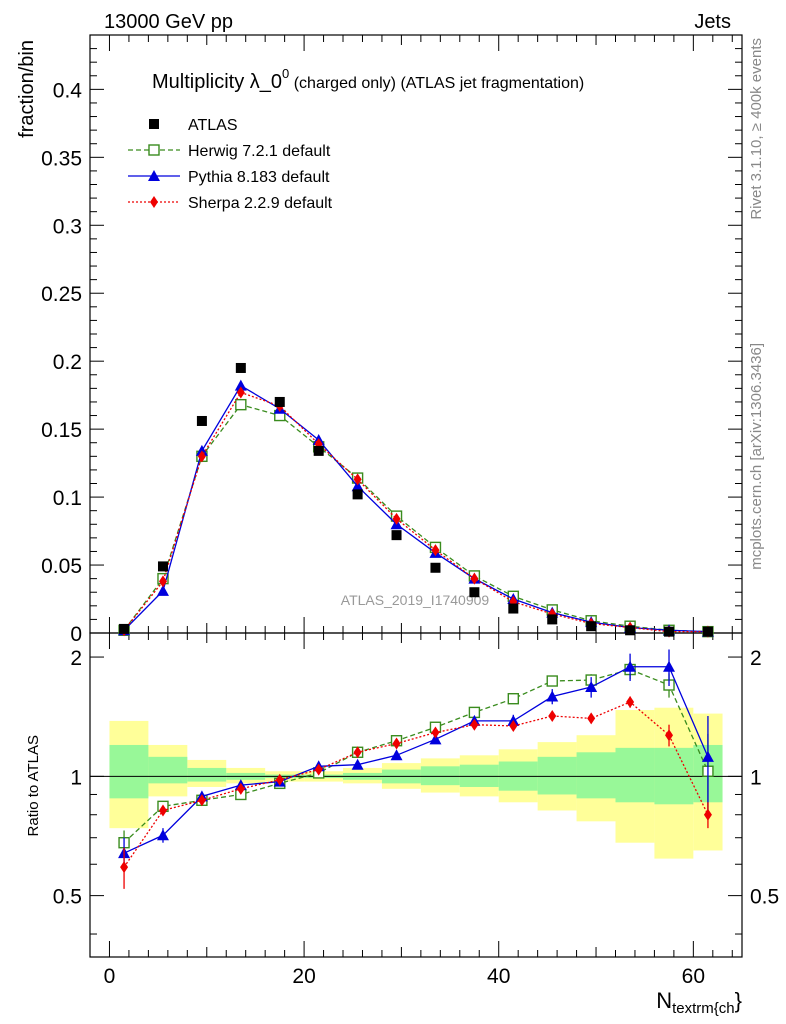  I want to click on y-tick-label: 0.4, so click(68, 90).